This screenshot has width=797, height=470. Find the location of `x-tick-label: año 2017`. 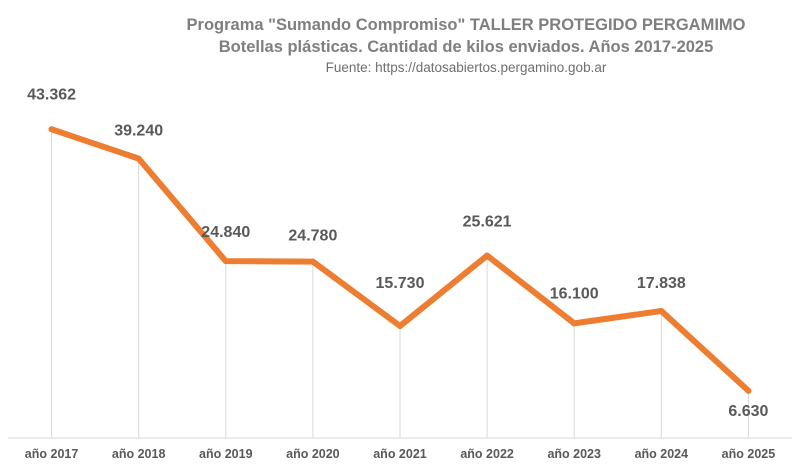

x-tick-label: año 2017 is located at coordinates (52, 454).